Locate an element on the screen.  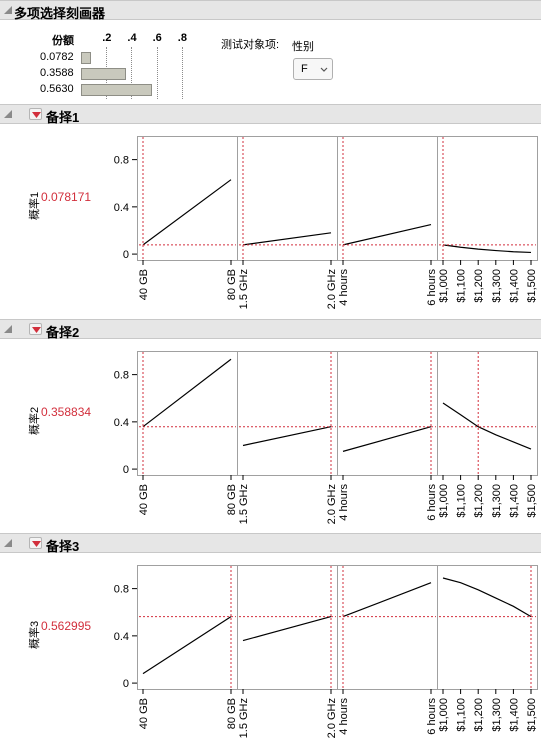
alternative-title: 备择1 is located at coordinates (63, 117).